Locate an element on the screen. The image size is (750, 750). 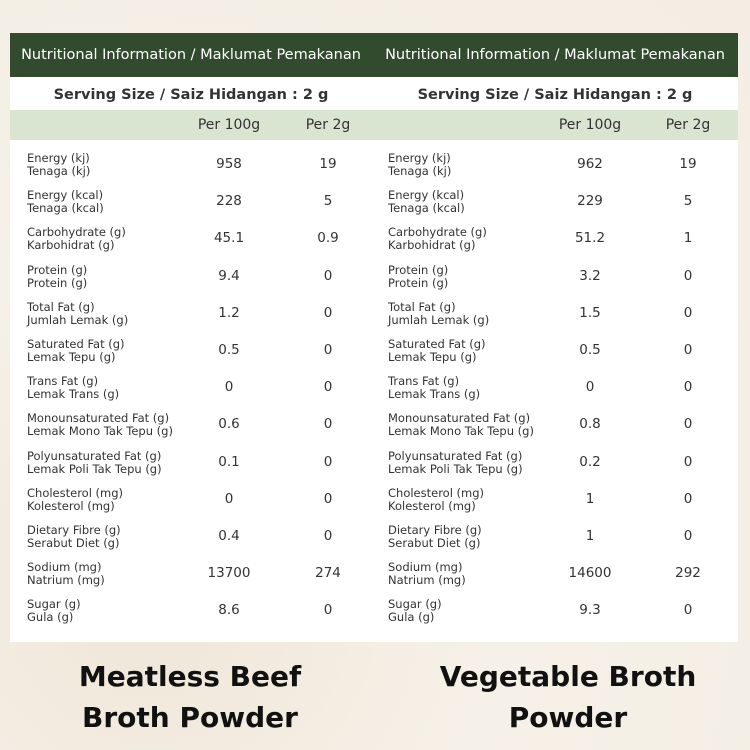
nutrient-name-malay: Jumlah Lemak (g) is located at coordinates (78, 319).